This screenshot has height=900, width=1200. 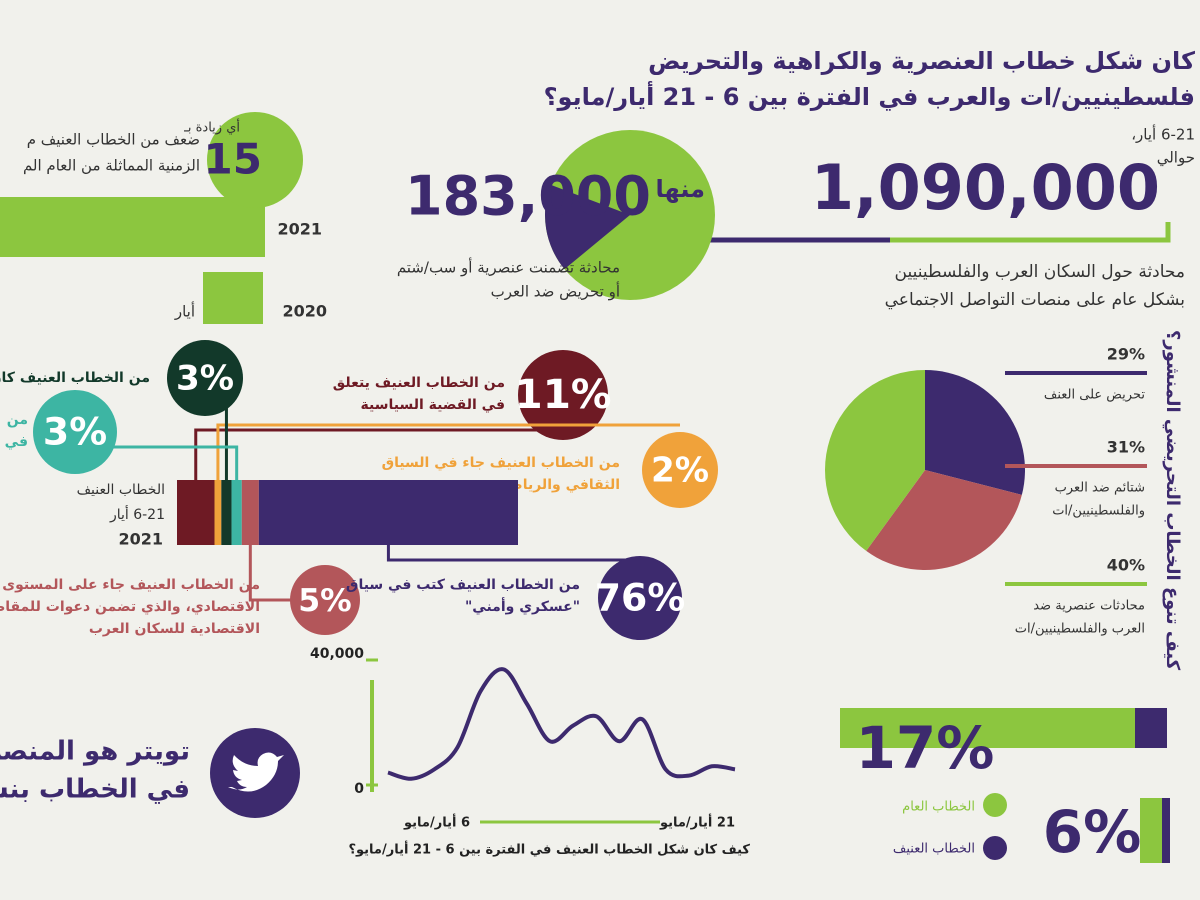 What do you see at coordinates (985, 187) in the screenshot?
I see `total-value: 1,090,000` at bounding box center [985, 187].